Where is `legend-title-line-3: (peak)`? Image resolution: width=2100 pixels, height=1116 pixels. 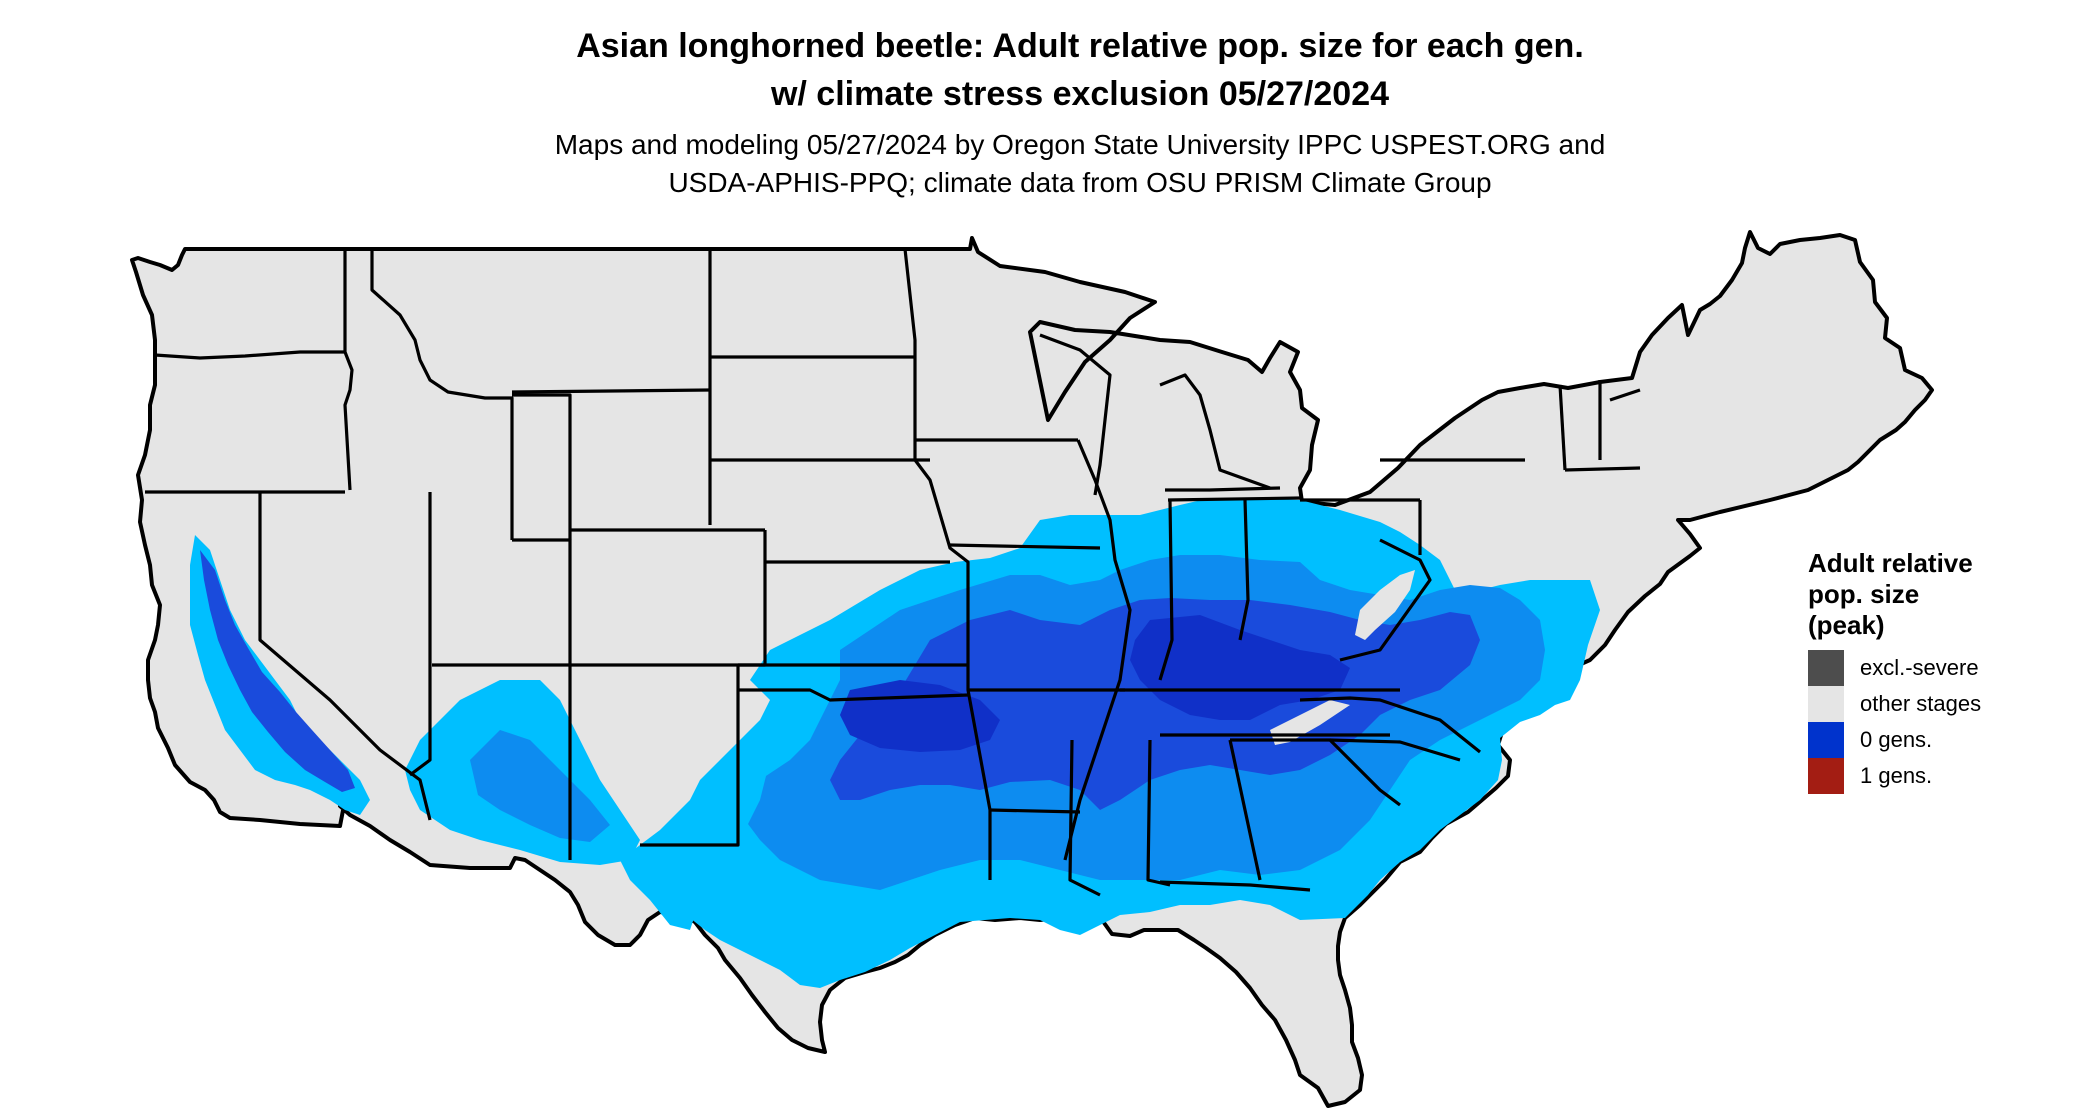 legend-title-line-3: (peak) is located at coordinates (1846, 625).